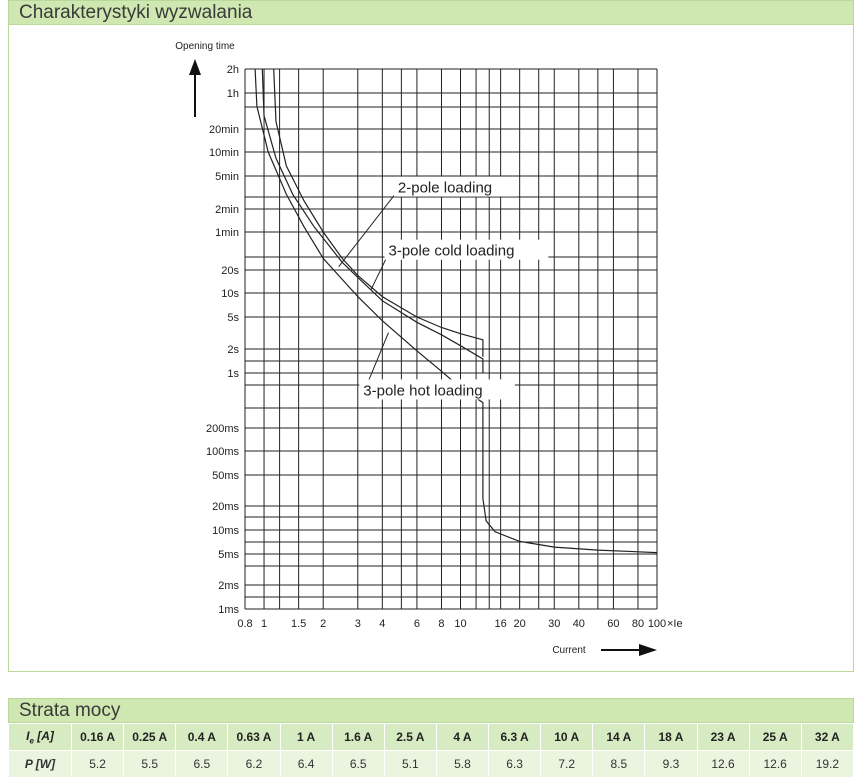 Image resolution: width=860 pixels, height=783 pixels. Describe the element at coordinates (230, 271) in the screenshot. I see `y-tick-label: 20s` at that location.